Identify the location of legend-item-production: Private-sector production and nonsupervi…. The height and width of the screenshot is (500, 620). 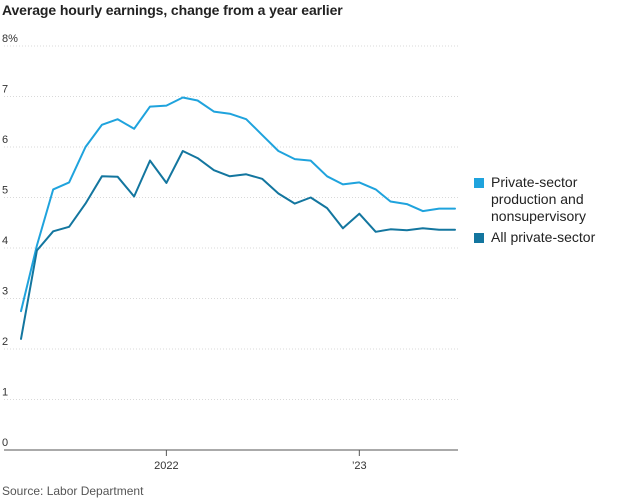
(547, 199).